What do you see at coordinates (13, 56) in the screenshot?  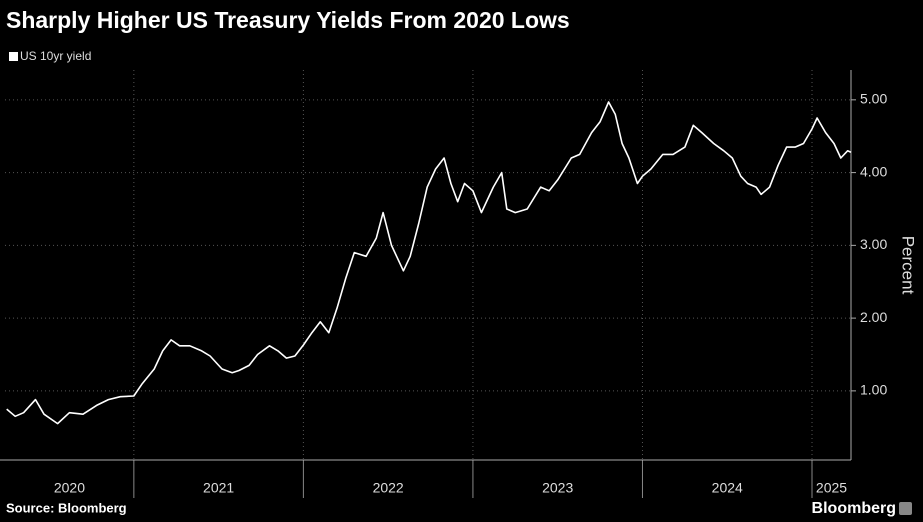 I see `legend-swatch` at bounding box center [13, 56].